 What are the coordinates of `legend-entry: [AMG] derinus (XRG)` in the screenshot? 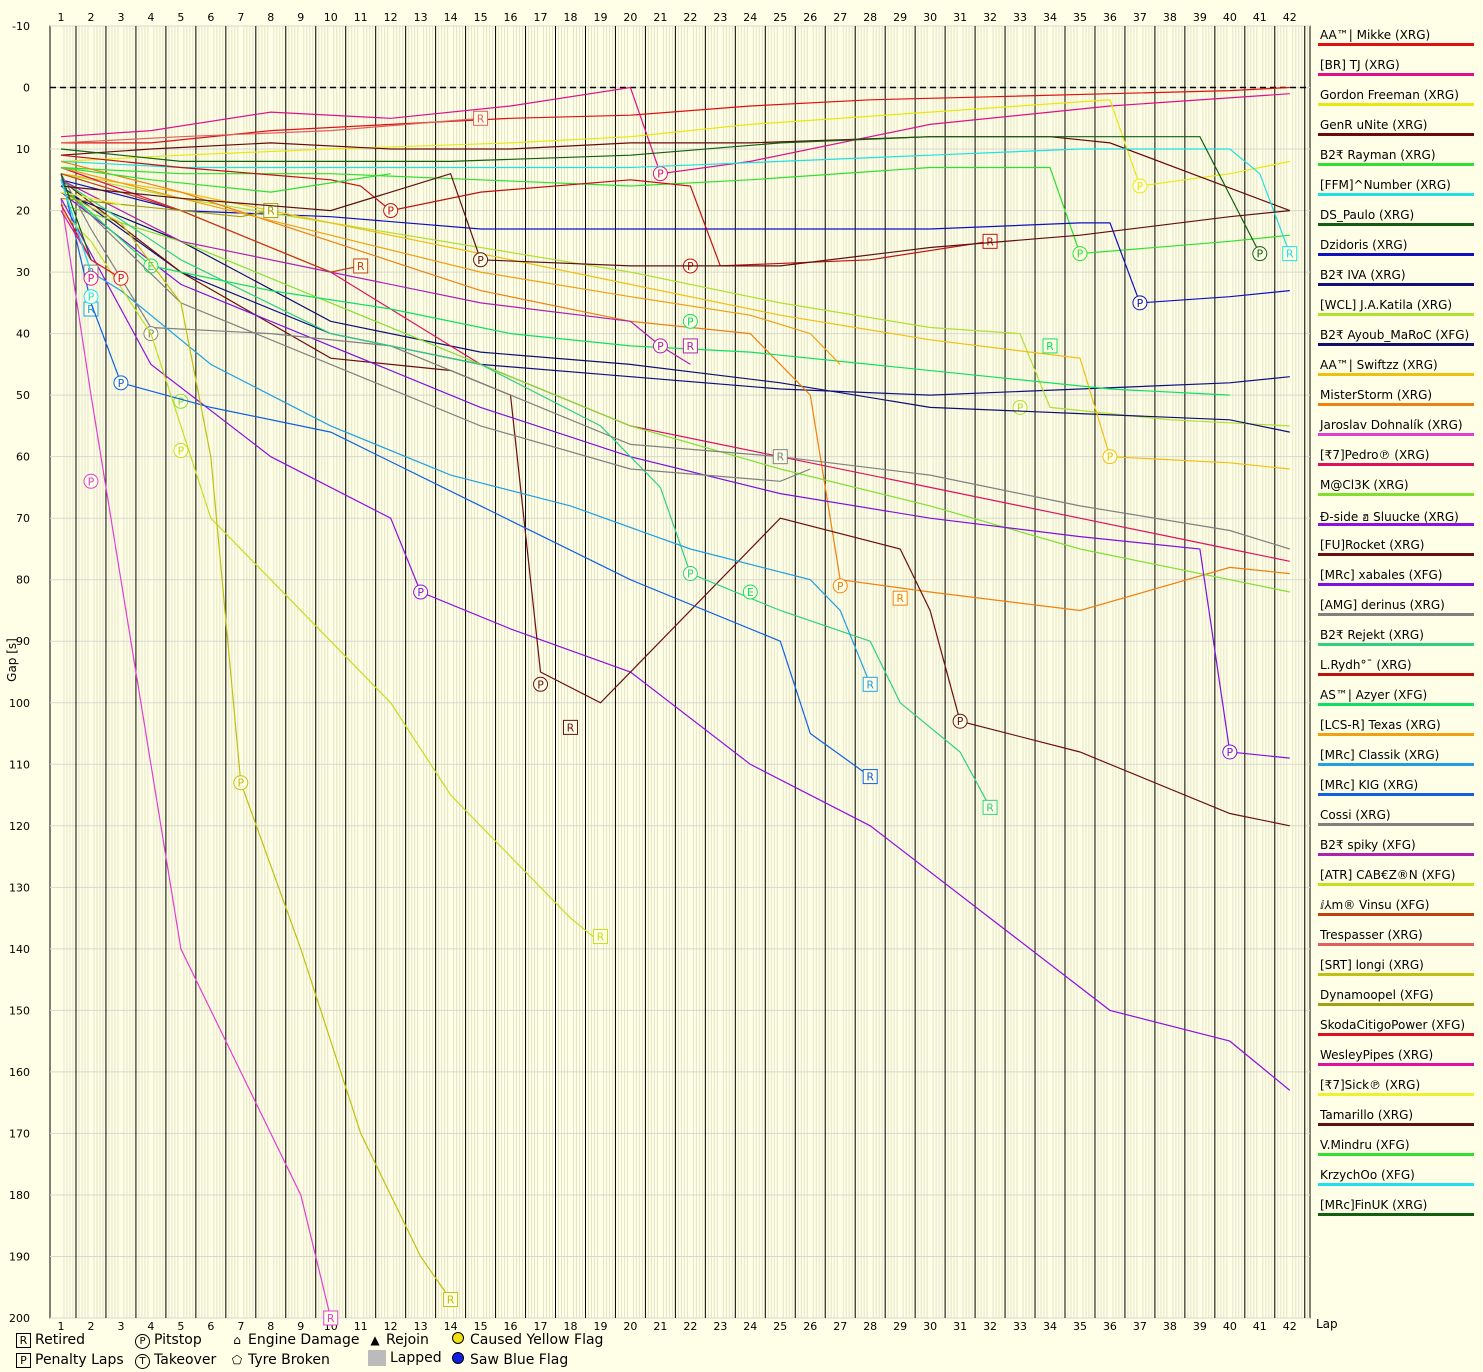 It's located at (1396, 611).